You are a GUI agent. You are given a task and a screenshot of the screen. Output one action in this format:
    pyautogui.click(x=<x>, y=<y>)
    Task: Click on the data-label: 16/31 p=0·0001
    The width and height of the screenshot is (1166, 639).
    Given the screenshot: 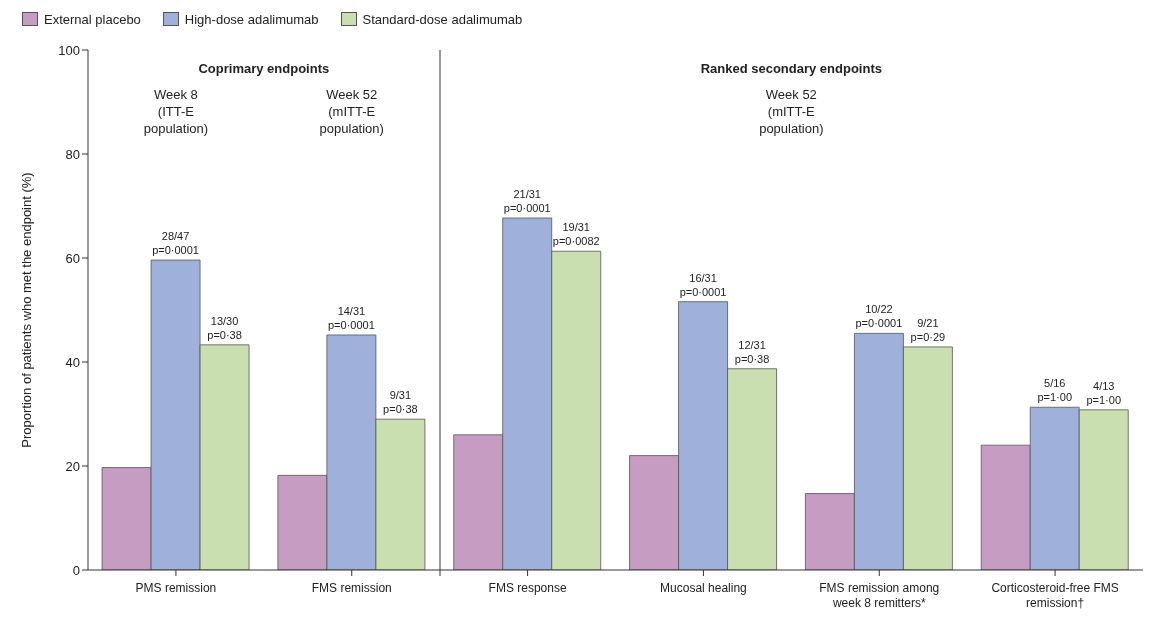 What is the action you would take?
    pyautogui.click(x=703, y=284)
    